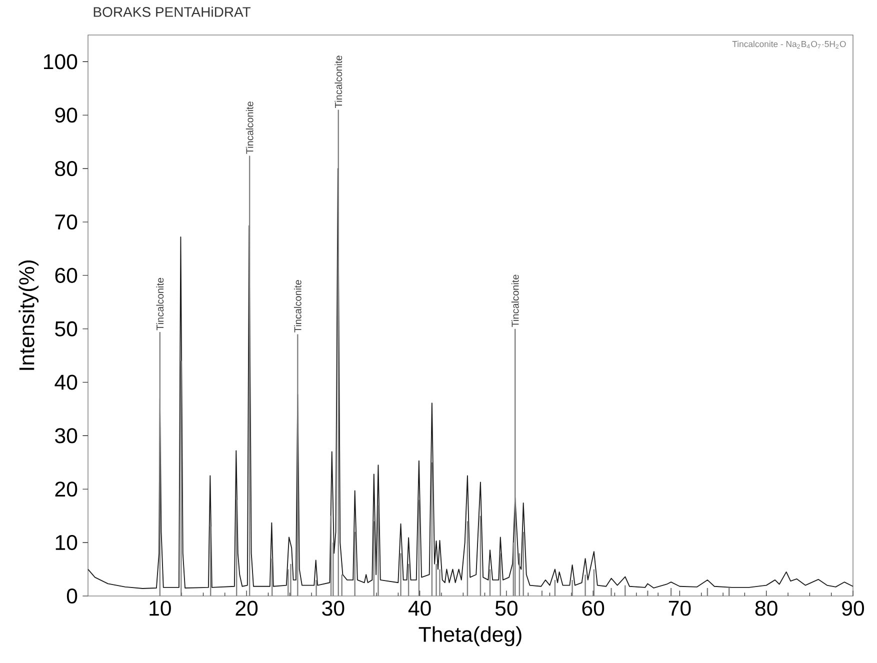  I want to click on chart-title: BORAKS PENTAHiDRAT, so click(172, 11).